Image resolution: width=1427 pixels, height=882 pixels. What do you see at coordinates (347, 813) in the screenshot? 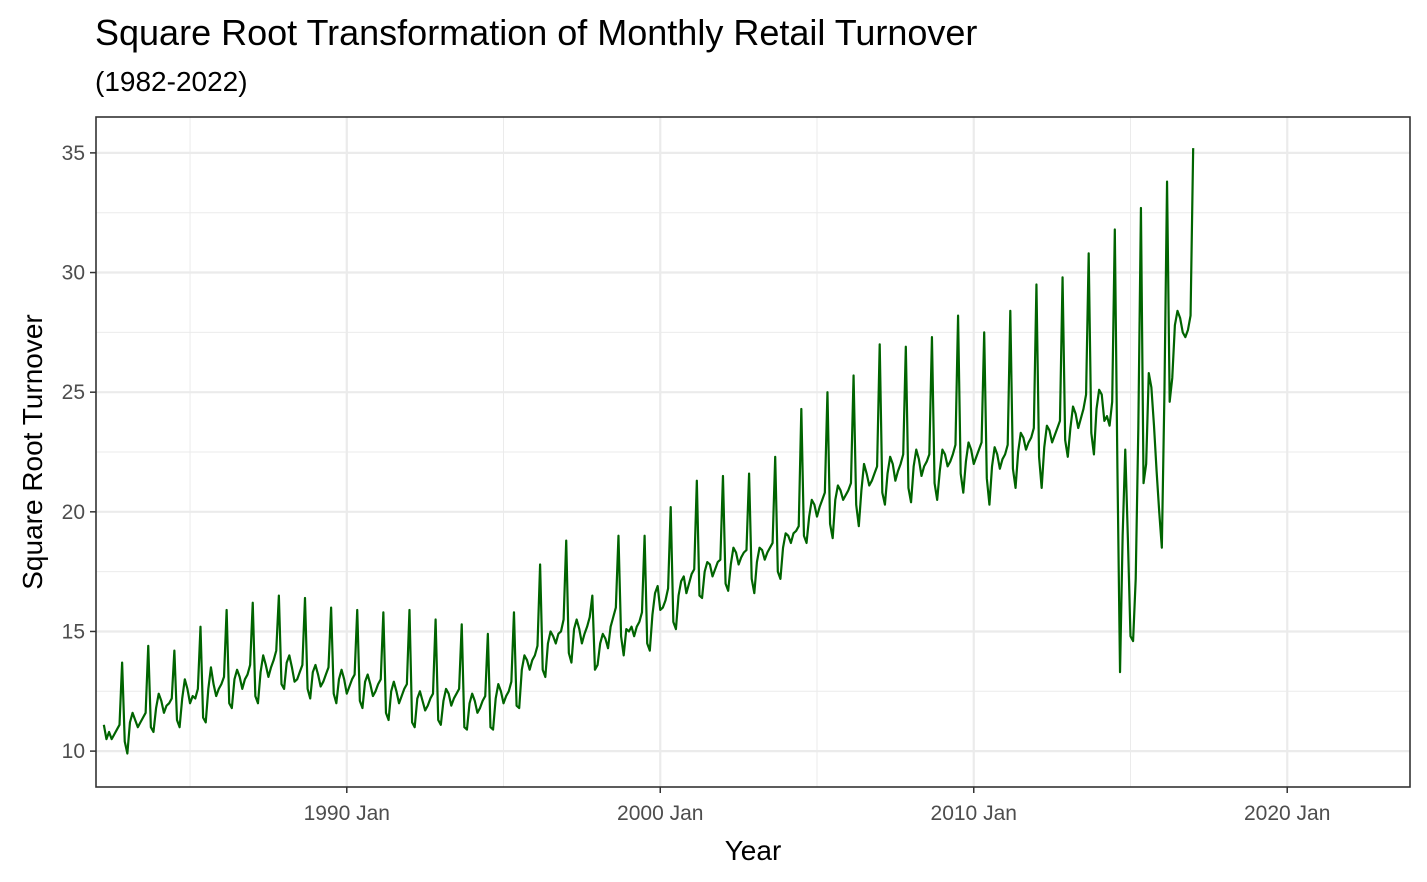
I see `x-tick-label: 1990 Jan` at bounding box center [347, 813].